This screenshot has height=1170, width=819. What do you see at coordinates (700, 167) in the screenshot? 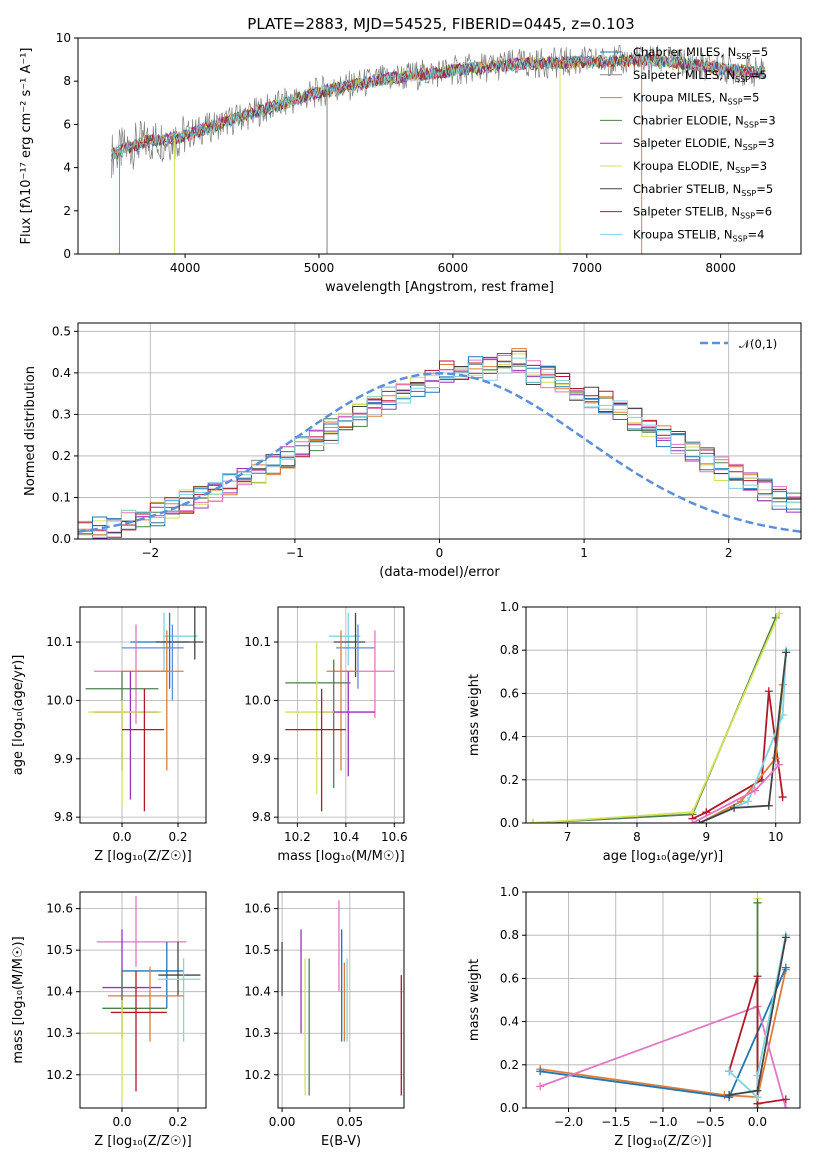
I see `legend-label: Kroupa ELODIE, NSSP=3` at bounding box center [700, 167].